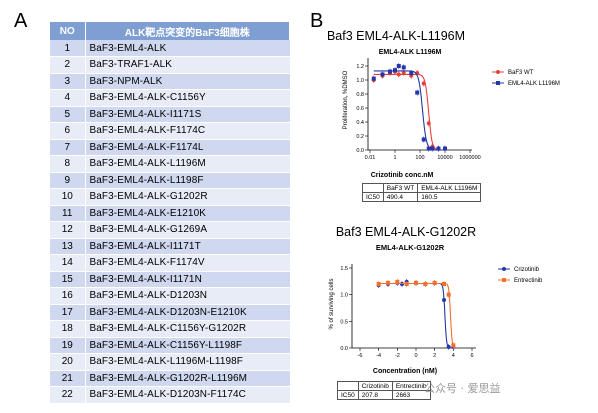 This screenshot has width=598, height=413. Describe the element at coordinates (360, 356) in the screenshot. I see `x-tick-label: -6` at that location.